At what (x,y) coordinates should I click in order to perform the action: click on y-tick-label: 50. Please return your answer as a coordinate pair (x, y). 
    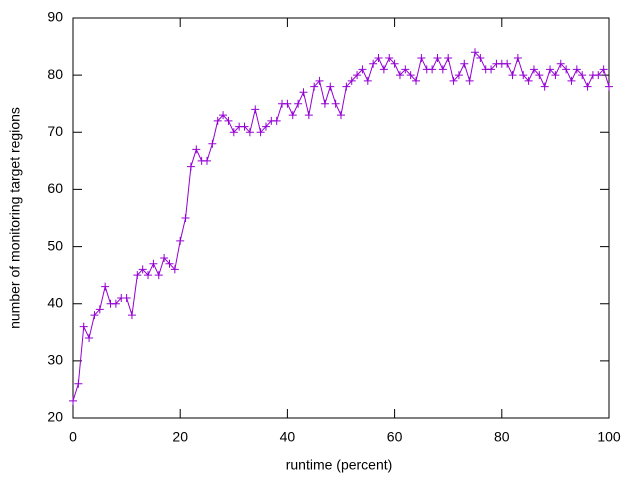
    Looking at the image, I should click on (55, 245).